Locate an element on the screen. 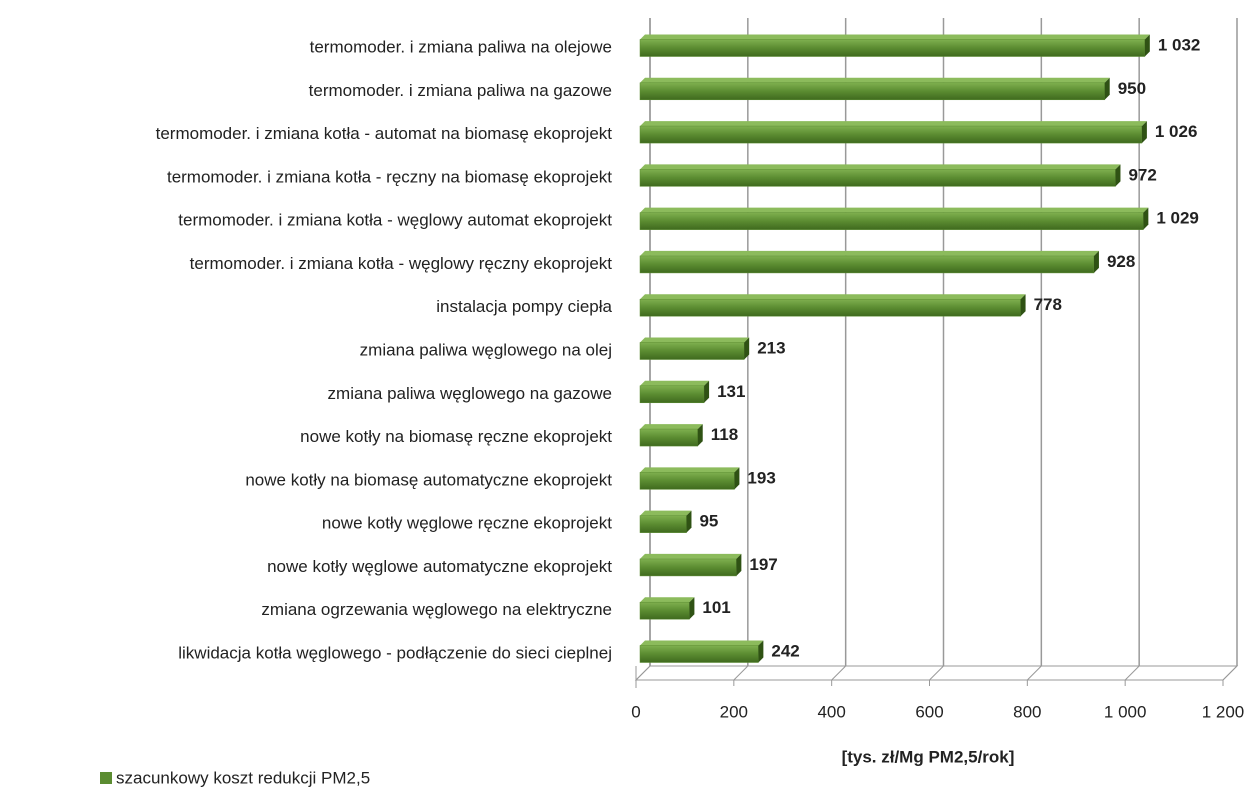 Image resolution: width=1253 pixels, height=790 pixels. value-label: 1 026 is located at coordinates (1176, 131).